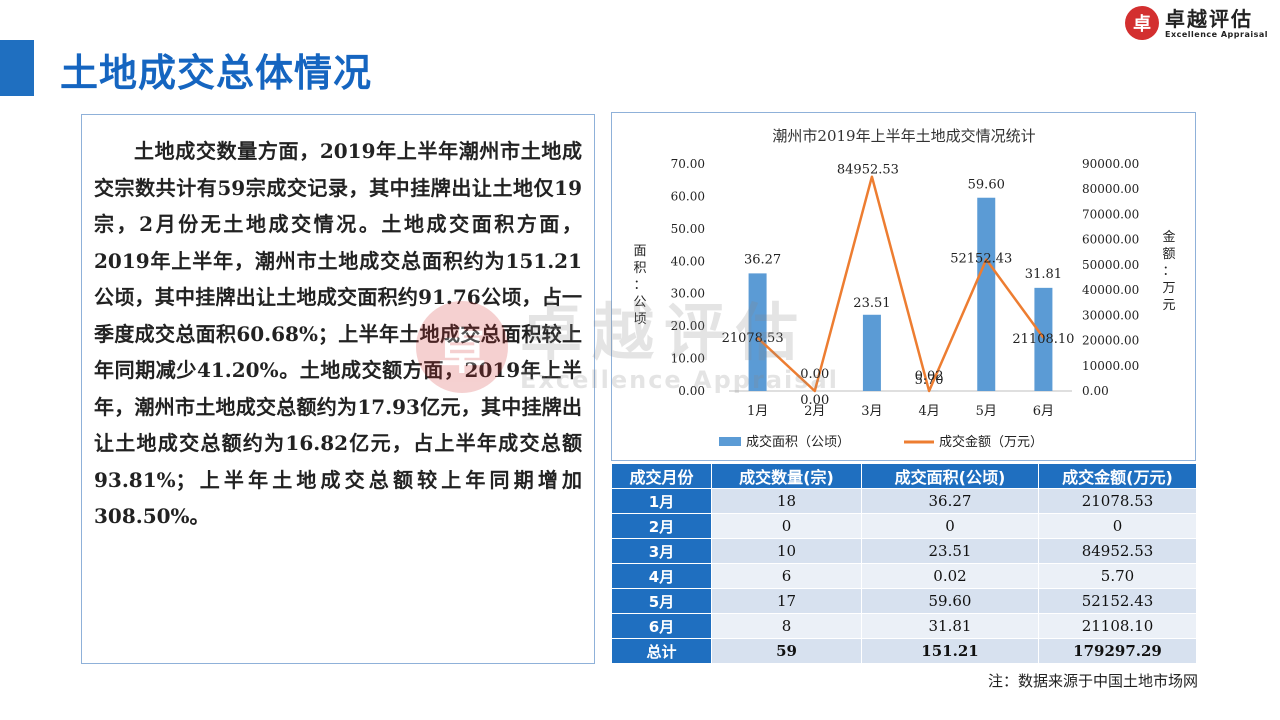 The image size is (1280, 720). What do you see at coordinates (786, 526) in the screenshot?
I see `cell-count: 0` at bounding box center [786, 526].